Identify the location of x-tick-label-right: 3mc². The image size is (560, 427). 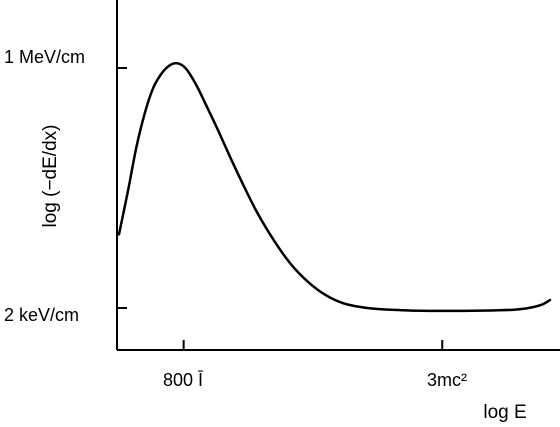
(447, 380).